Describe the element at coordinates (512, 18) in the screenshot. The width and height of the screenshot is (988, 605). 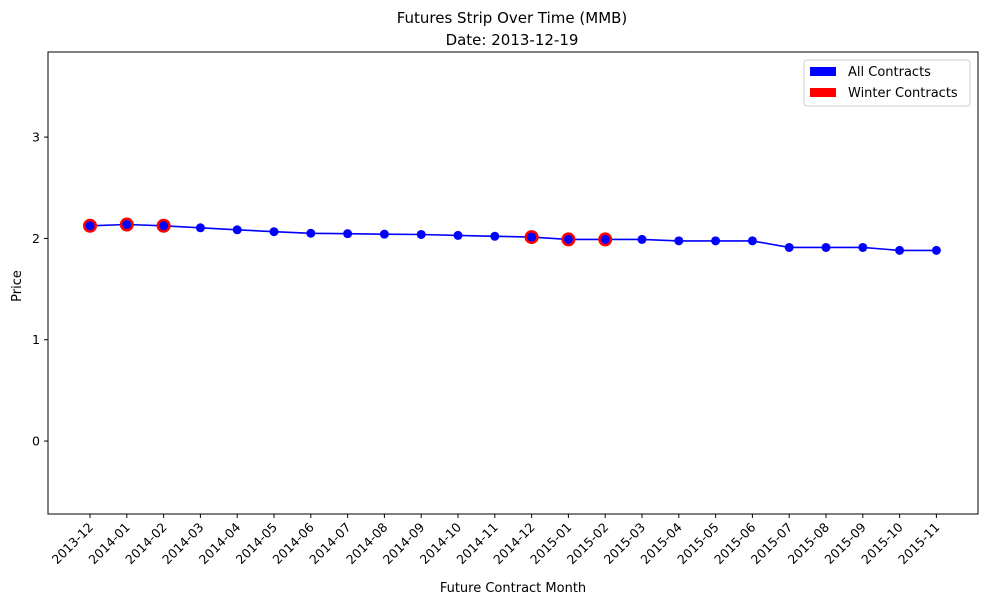
I see `chart-title: Futures Strip Over Time (MMB)` at that location.